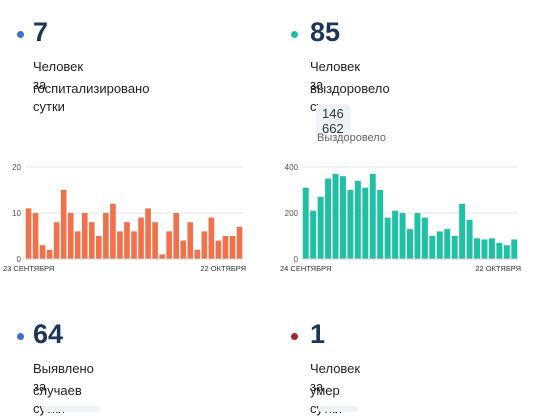  Describe the element at coordinates (292, 213) in the screenshot. I see `recovered-ytick-label: 200` at that location.